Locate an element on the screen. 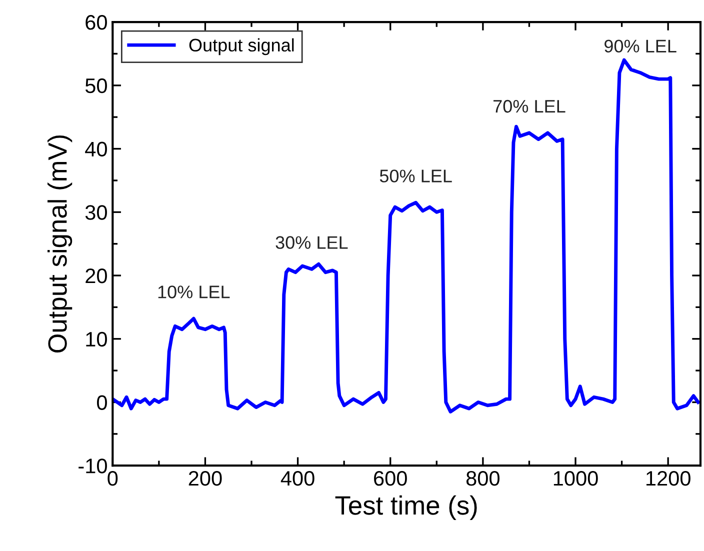  x-tick-label: 600 is located at coordinates (390, 478).